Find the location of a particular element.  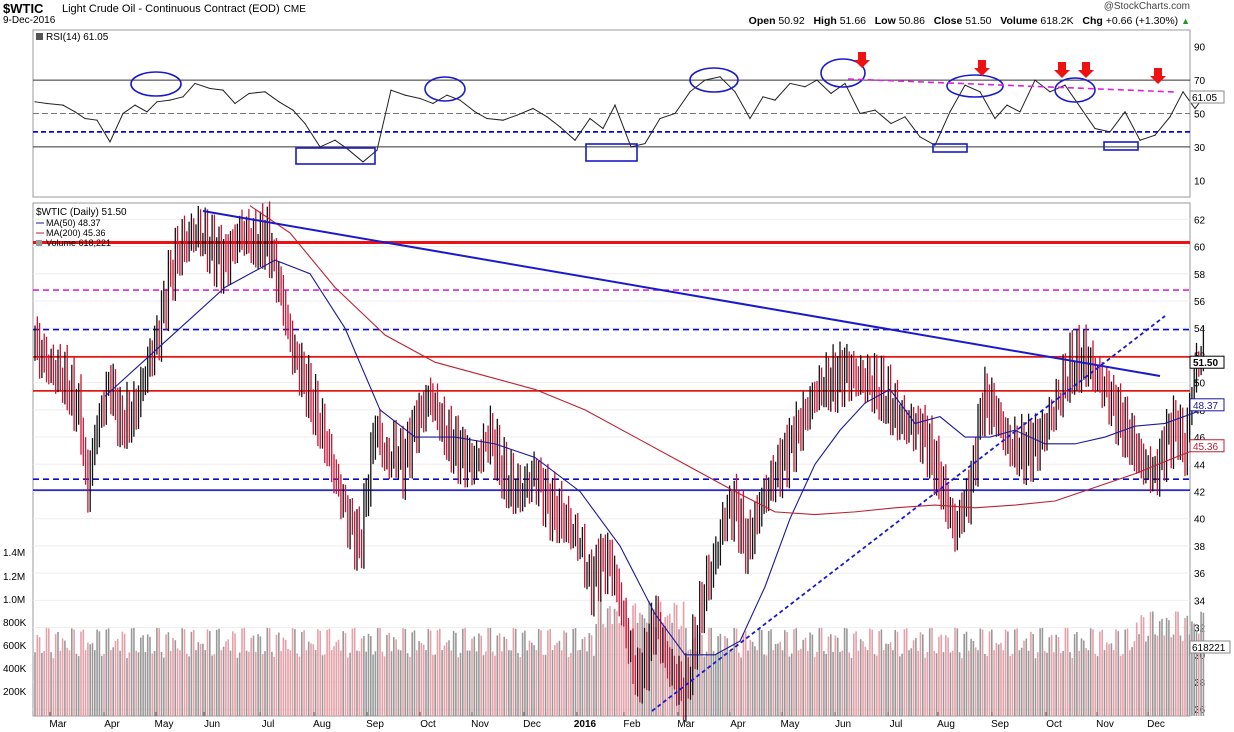

price-y-tick: 34 is located at coordinates (1200, 601).